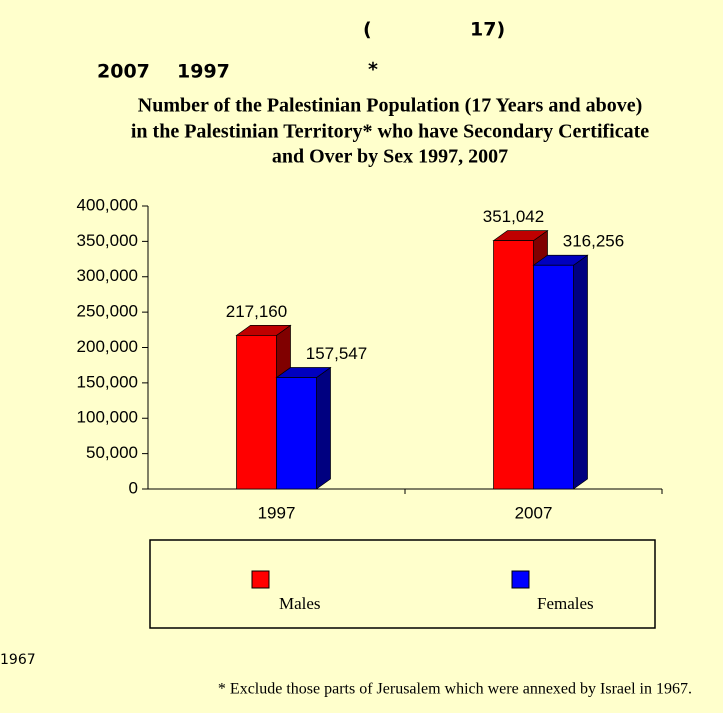 The height and width of the screenshot is (713, 723). What do you see at coordinates (107, 311) in the screenshot?
I see `y-tick-label: 250,000` at bounding box center [107, 311].